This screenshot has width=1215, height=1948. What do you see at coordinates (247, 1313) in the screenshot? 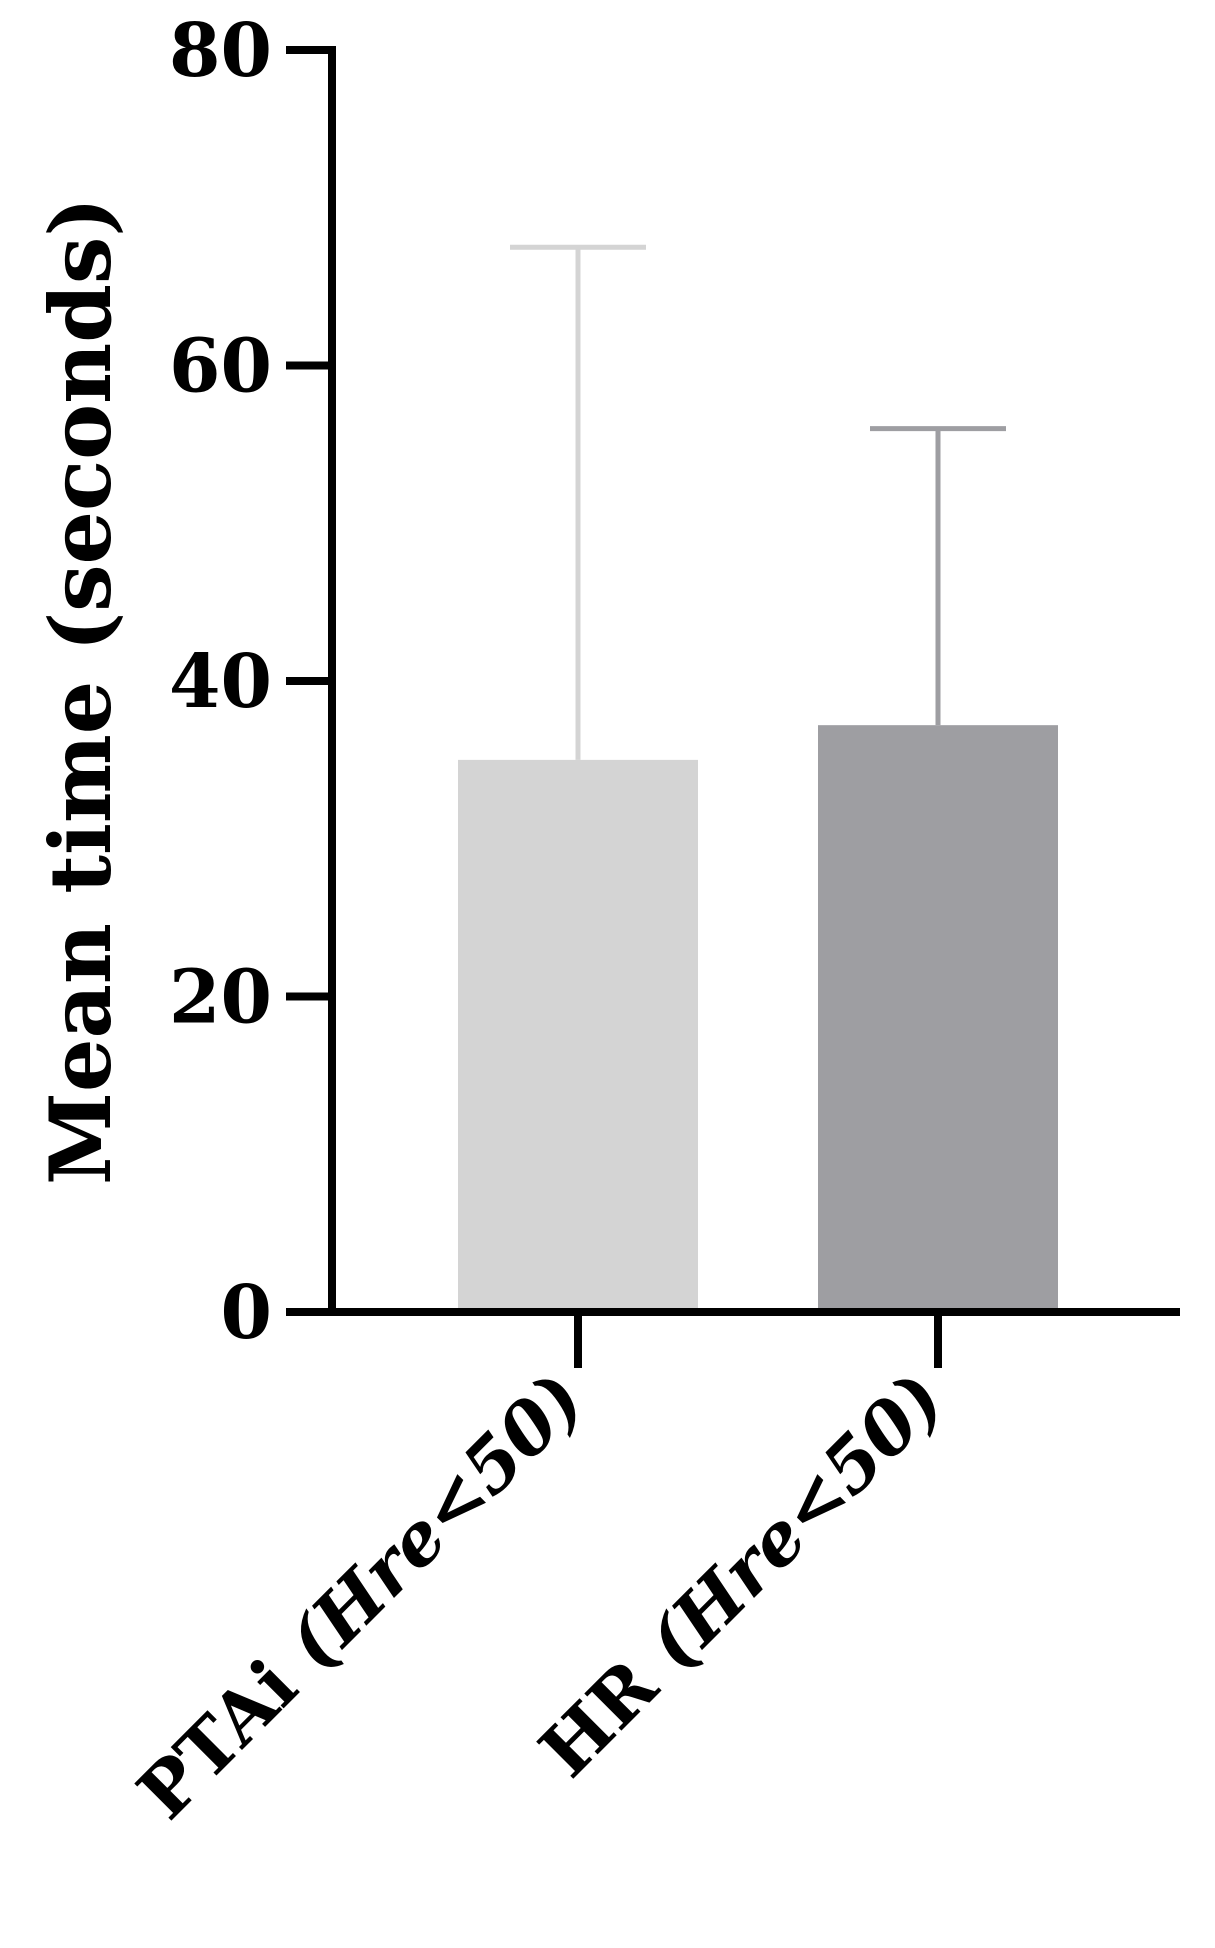
I see `y-tick-label: 0` at bounding box center [247, 1313].